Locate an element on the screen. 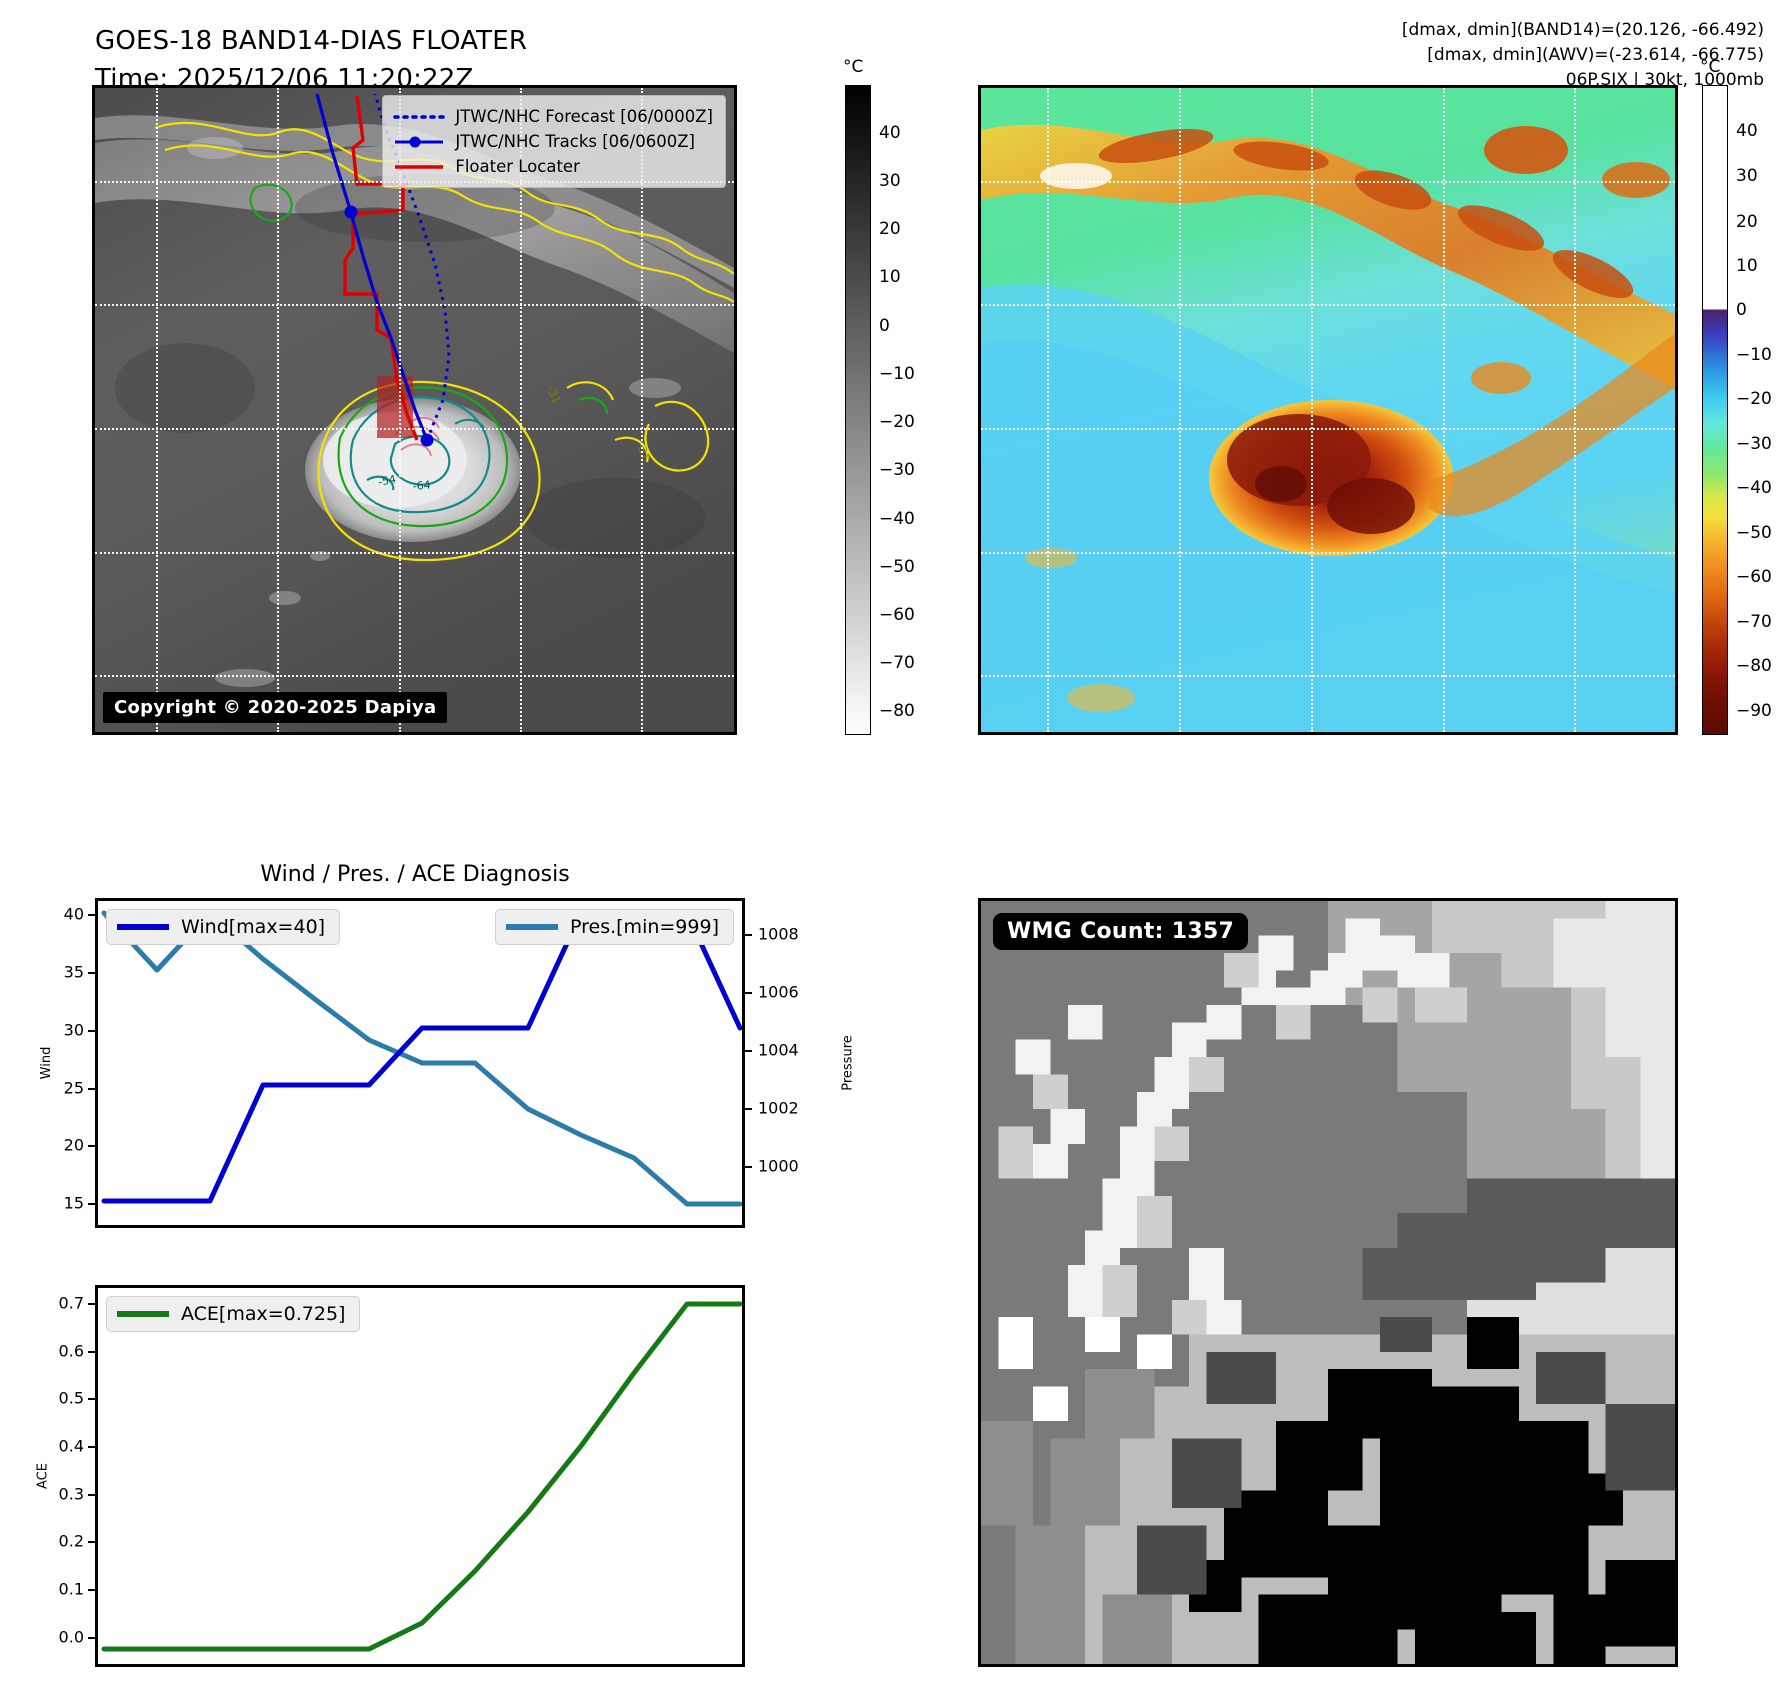 The width and height of the screenshot is (1792, 1690). wmg-count-badge: WMG Count: 1357 is located at coordinates (1121, 931).